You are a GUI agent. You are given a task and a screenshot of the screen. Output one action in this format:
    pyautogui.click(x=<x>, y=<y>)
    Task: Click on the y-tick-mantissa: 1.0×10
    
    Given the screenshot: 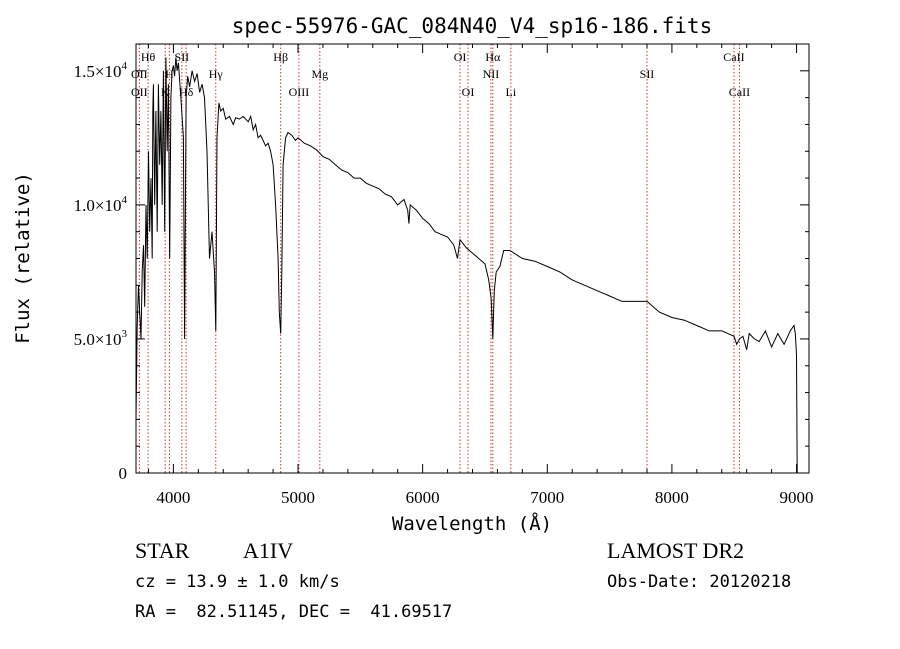 What is the action you would take?
    pyautogui.click(x=98, y=205)
    